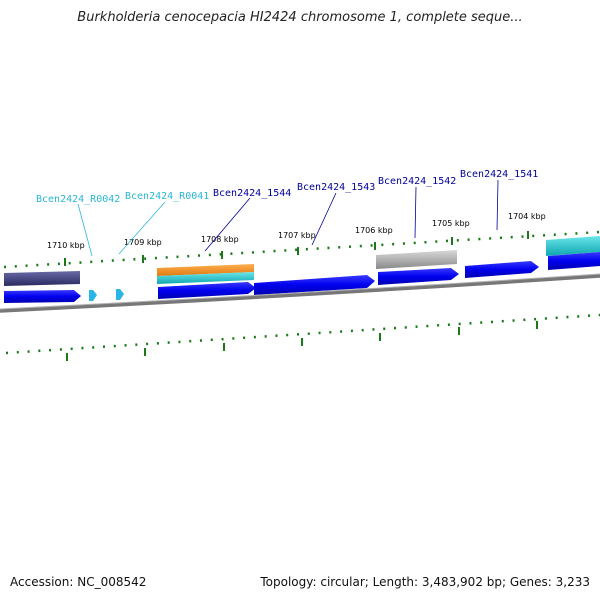  Describe the element at coordinates (42, 296) in the screenshot. I see `cds-arrow` at that location.